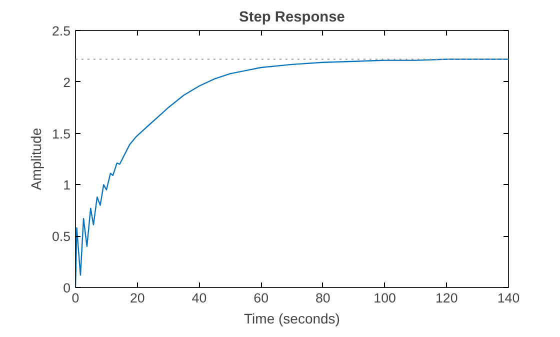  What do you see at coordinates (385, 298) in the screenshot?
I see `x-tick-label: 100` at bounding box center [385, 298].